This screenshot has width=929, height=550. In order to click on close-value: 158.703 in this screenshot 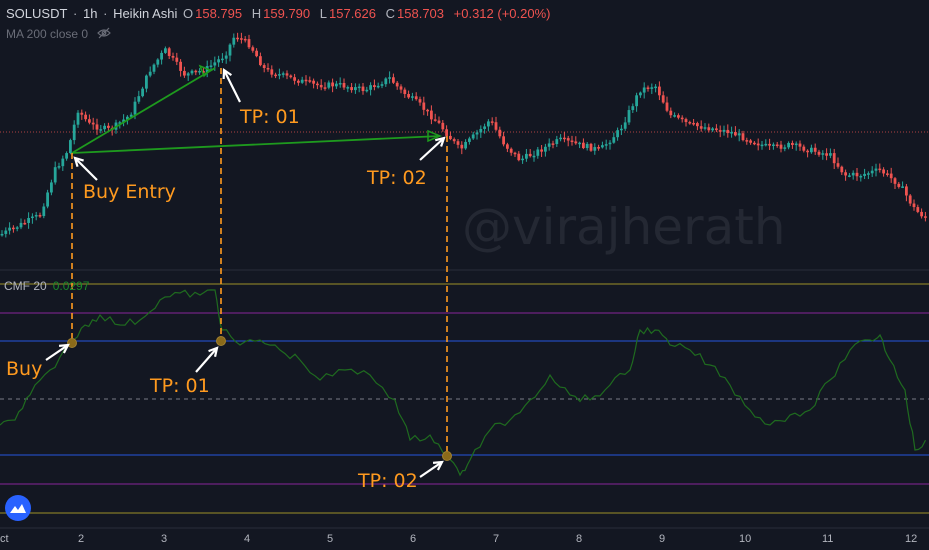, I will do `click(421, 13)`.